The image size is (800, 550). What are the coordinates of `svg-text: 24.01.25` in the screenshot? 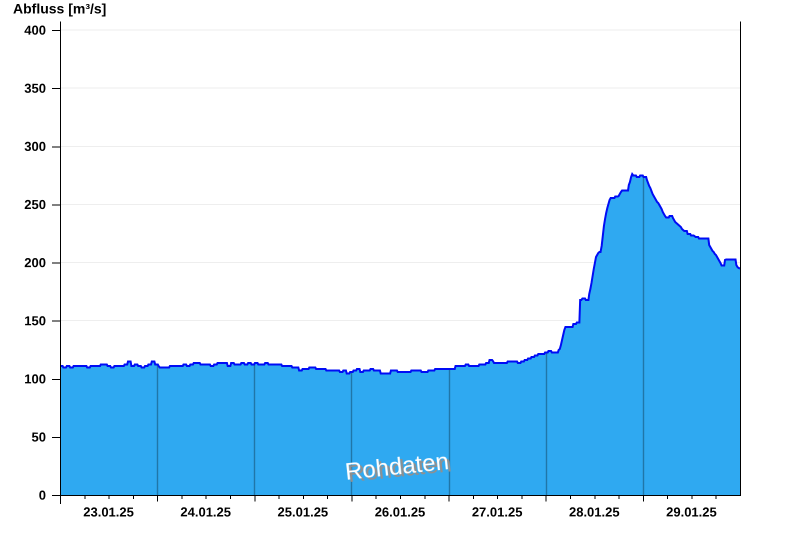 It's located at (205, 511).